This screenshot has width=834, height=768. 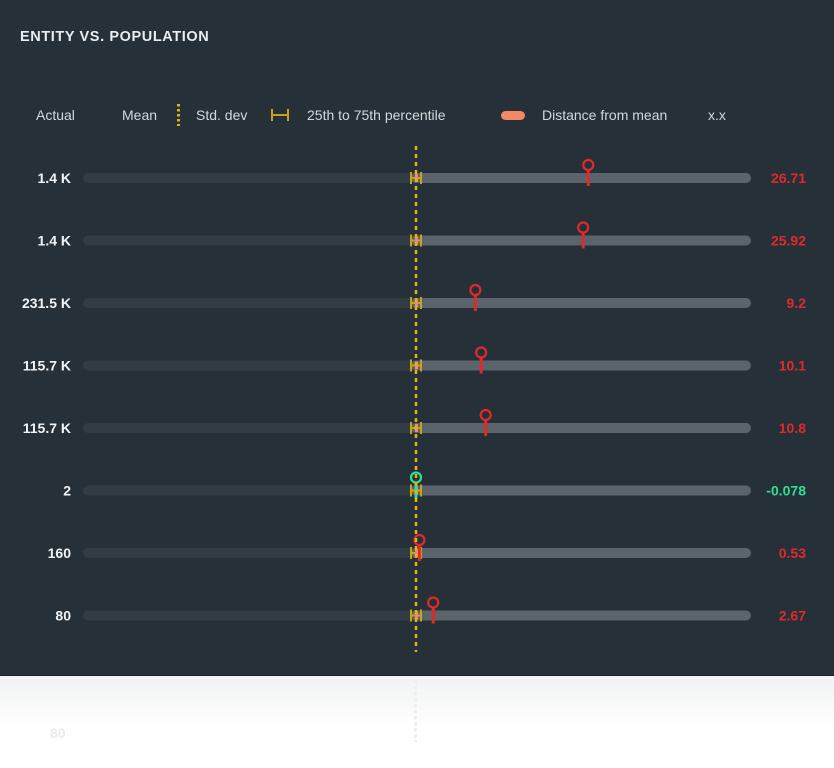 What do you see at coordinates (792, 553) in the screenshot?
I see `distance-value-6: 0.53` at bounding box center [792, 553].